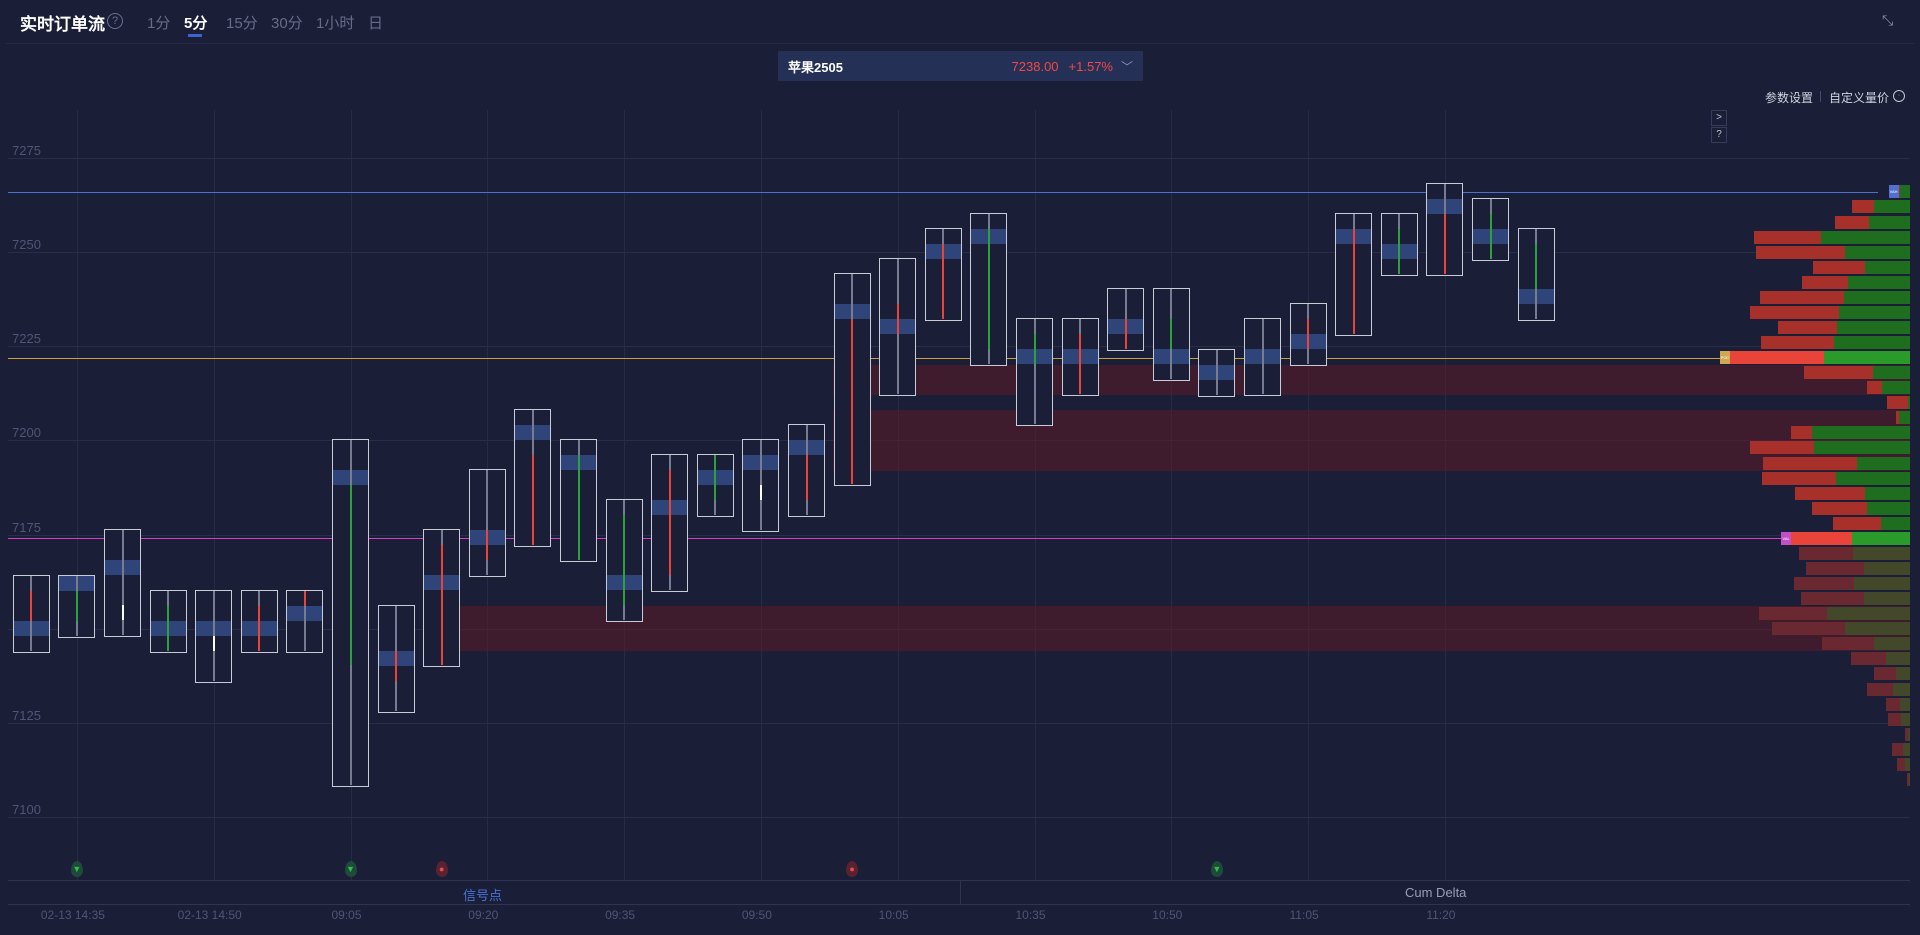 This screenshot has width=1920, height=935. I want to click on sell-signal-icon: ●, so click(852, 869).